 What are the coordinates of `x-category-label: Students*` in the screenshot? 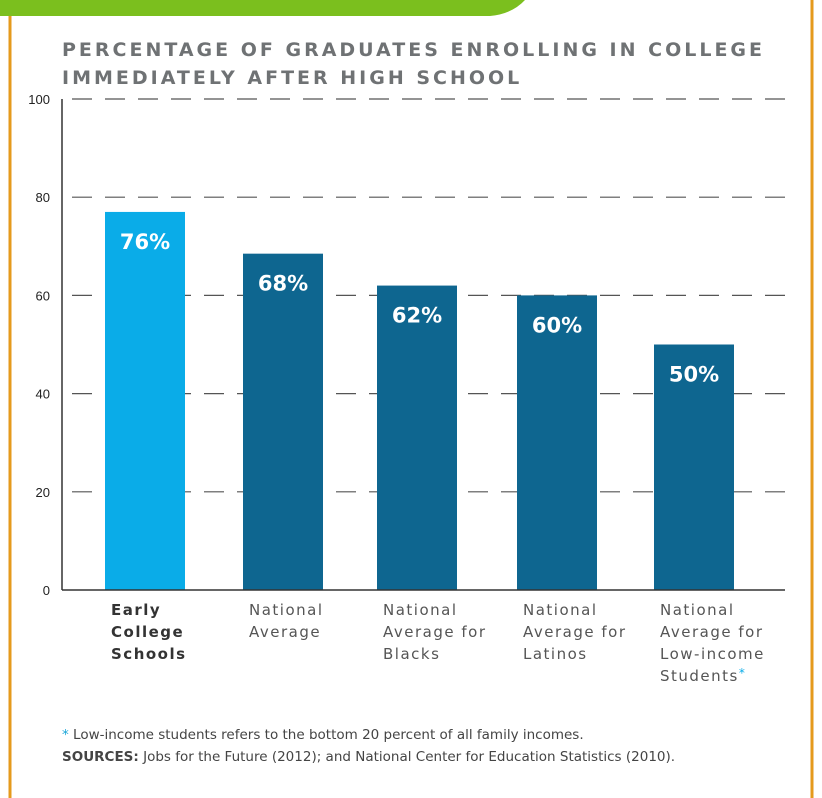 It's located at (703, 675).